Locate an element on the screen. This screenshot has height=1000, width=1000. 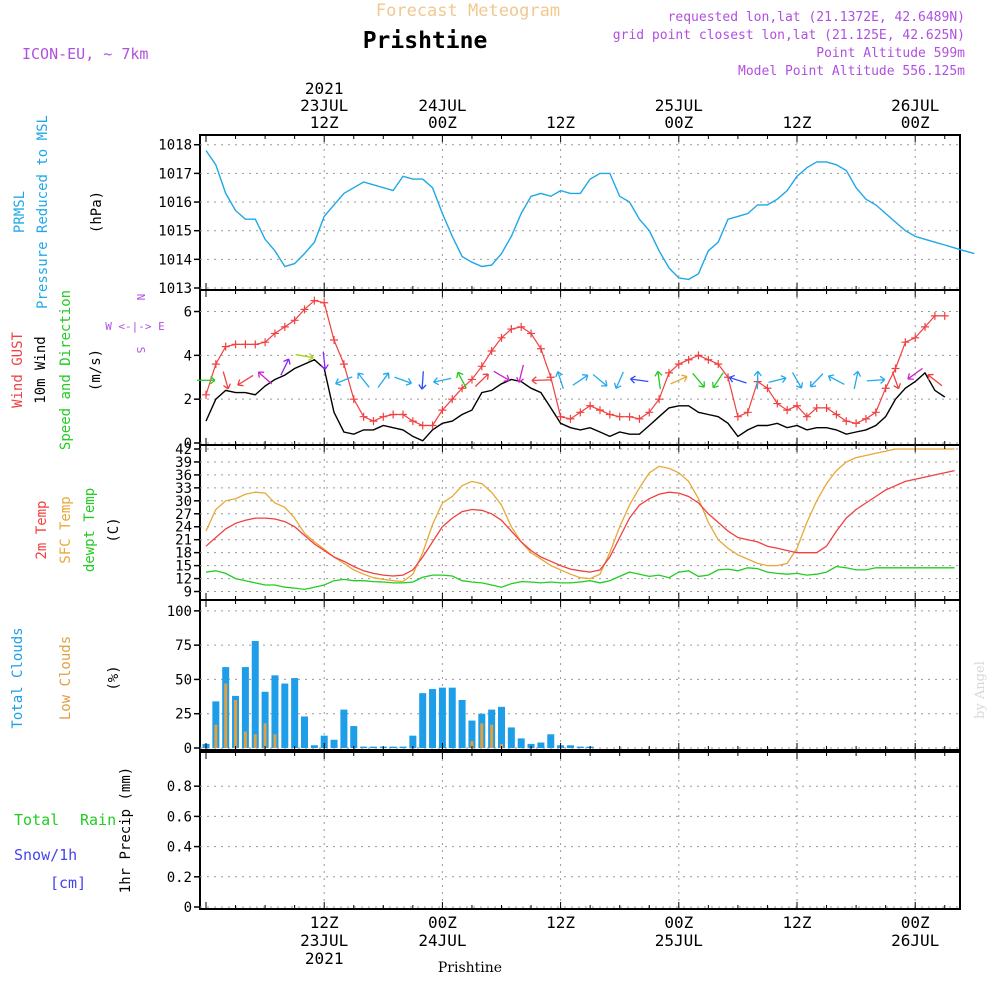
low-cloud-bar is located at coordinates (236, 724).